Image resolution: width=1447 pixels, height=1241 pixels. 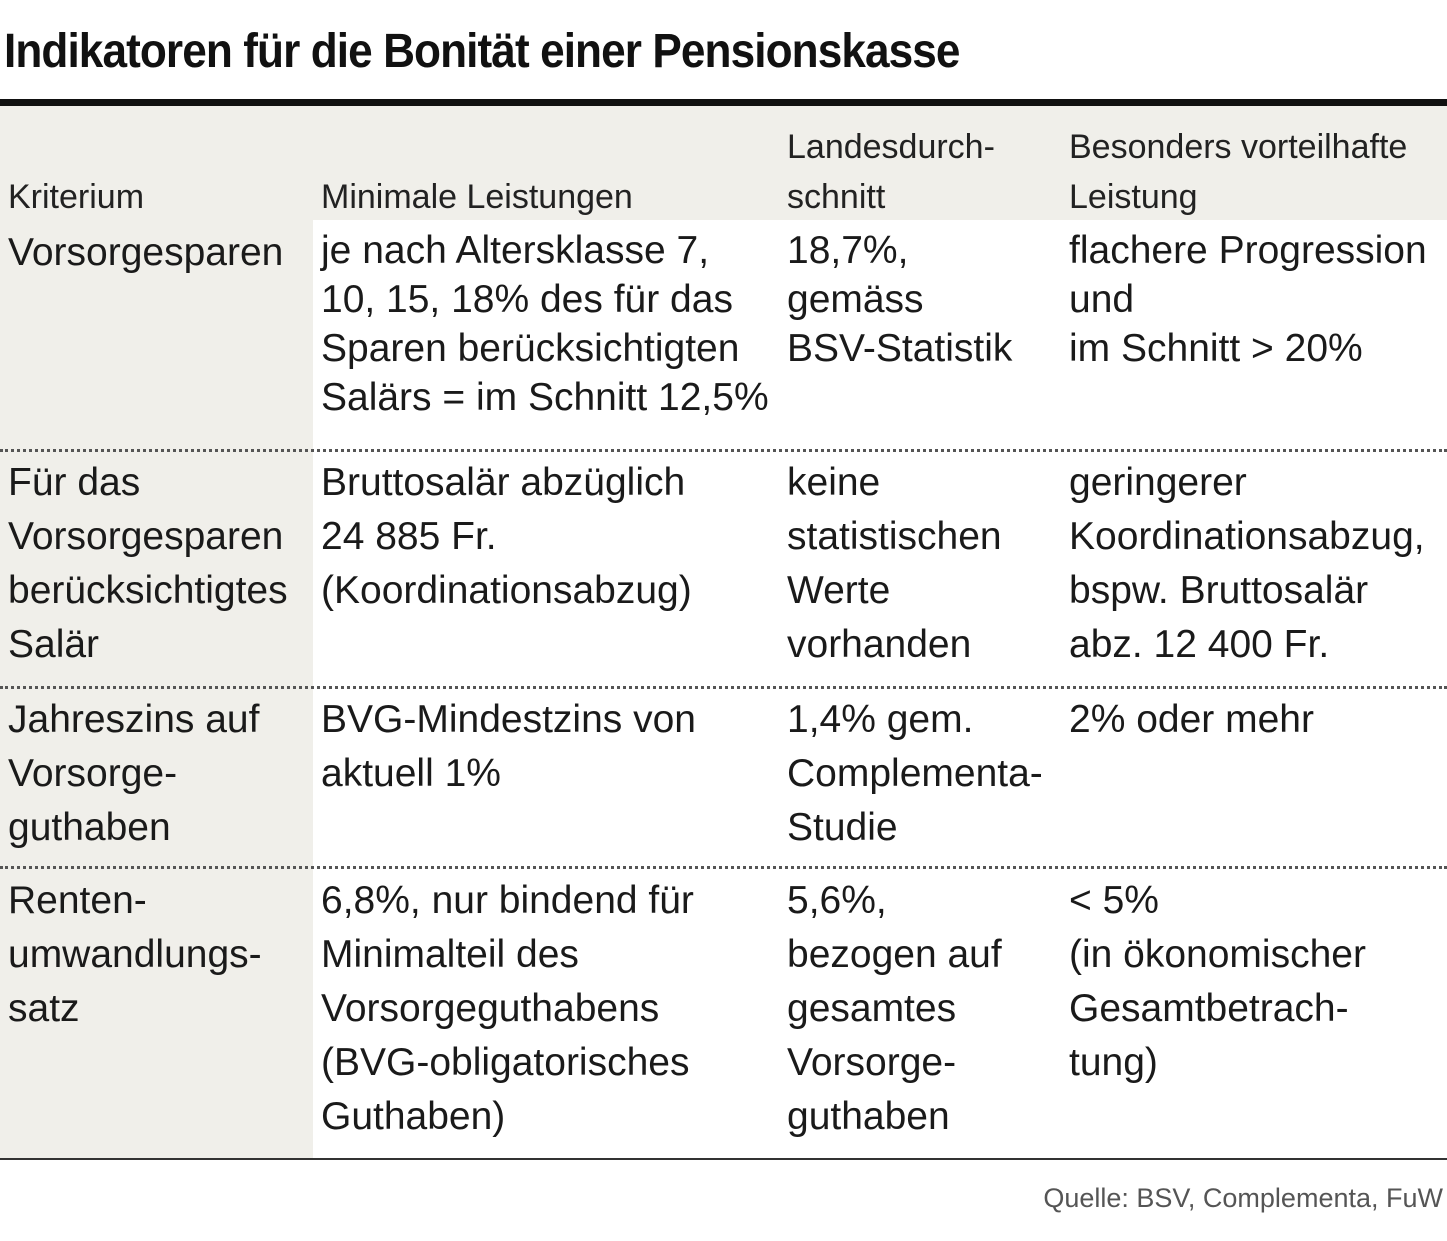 I want to click on table-header-background, so click(x=723, y=163).